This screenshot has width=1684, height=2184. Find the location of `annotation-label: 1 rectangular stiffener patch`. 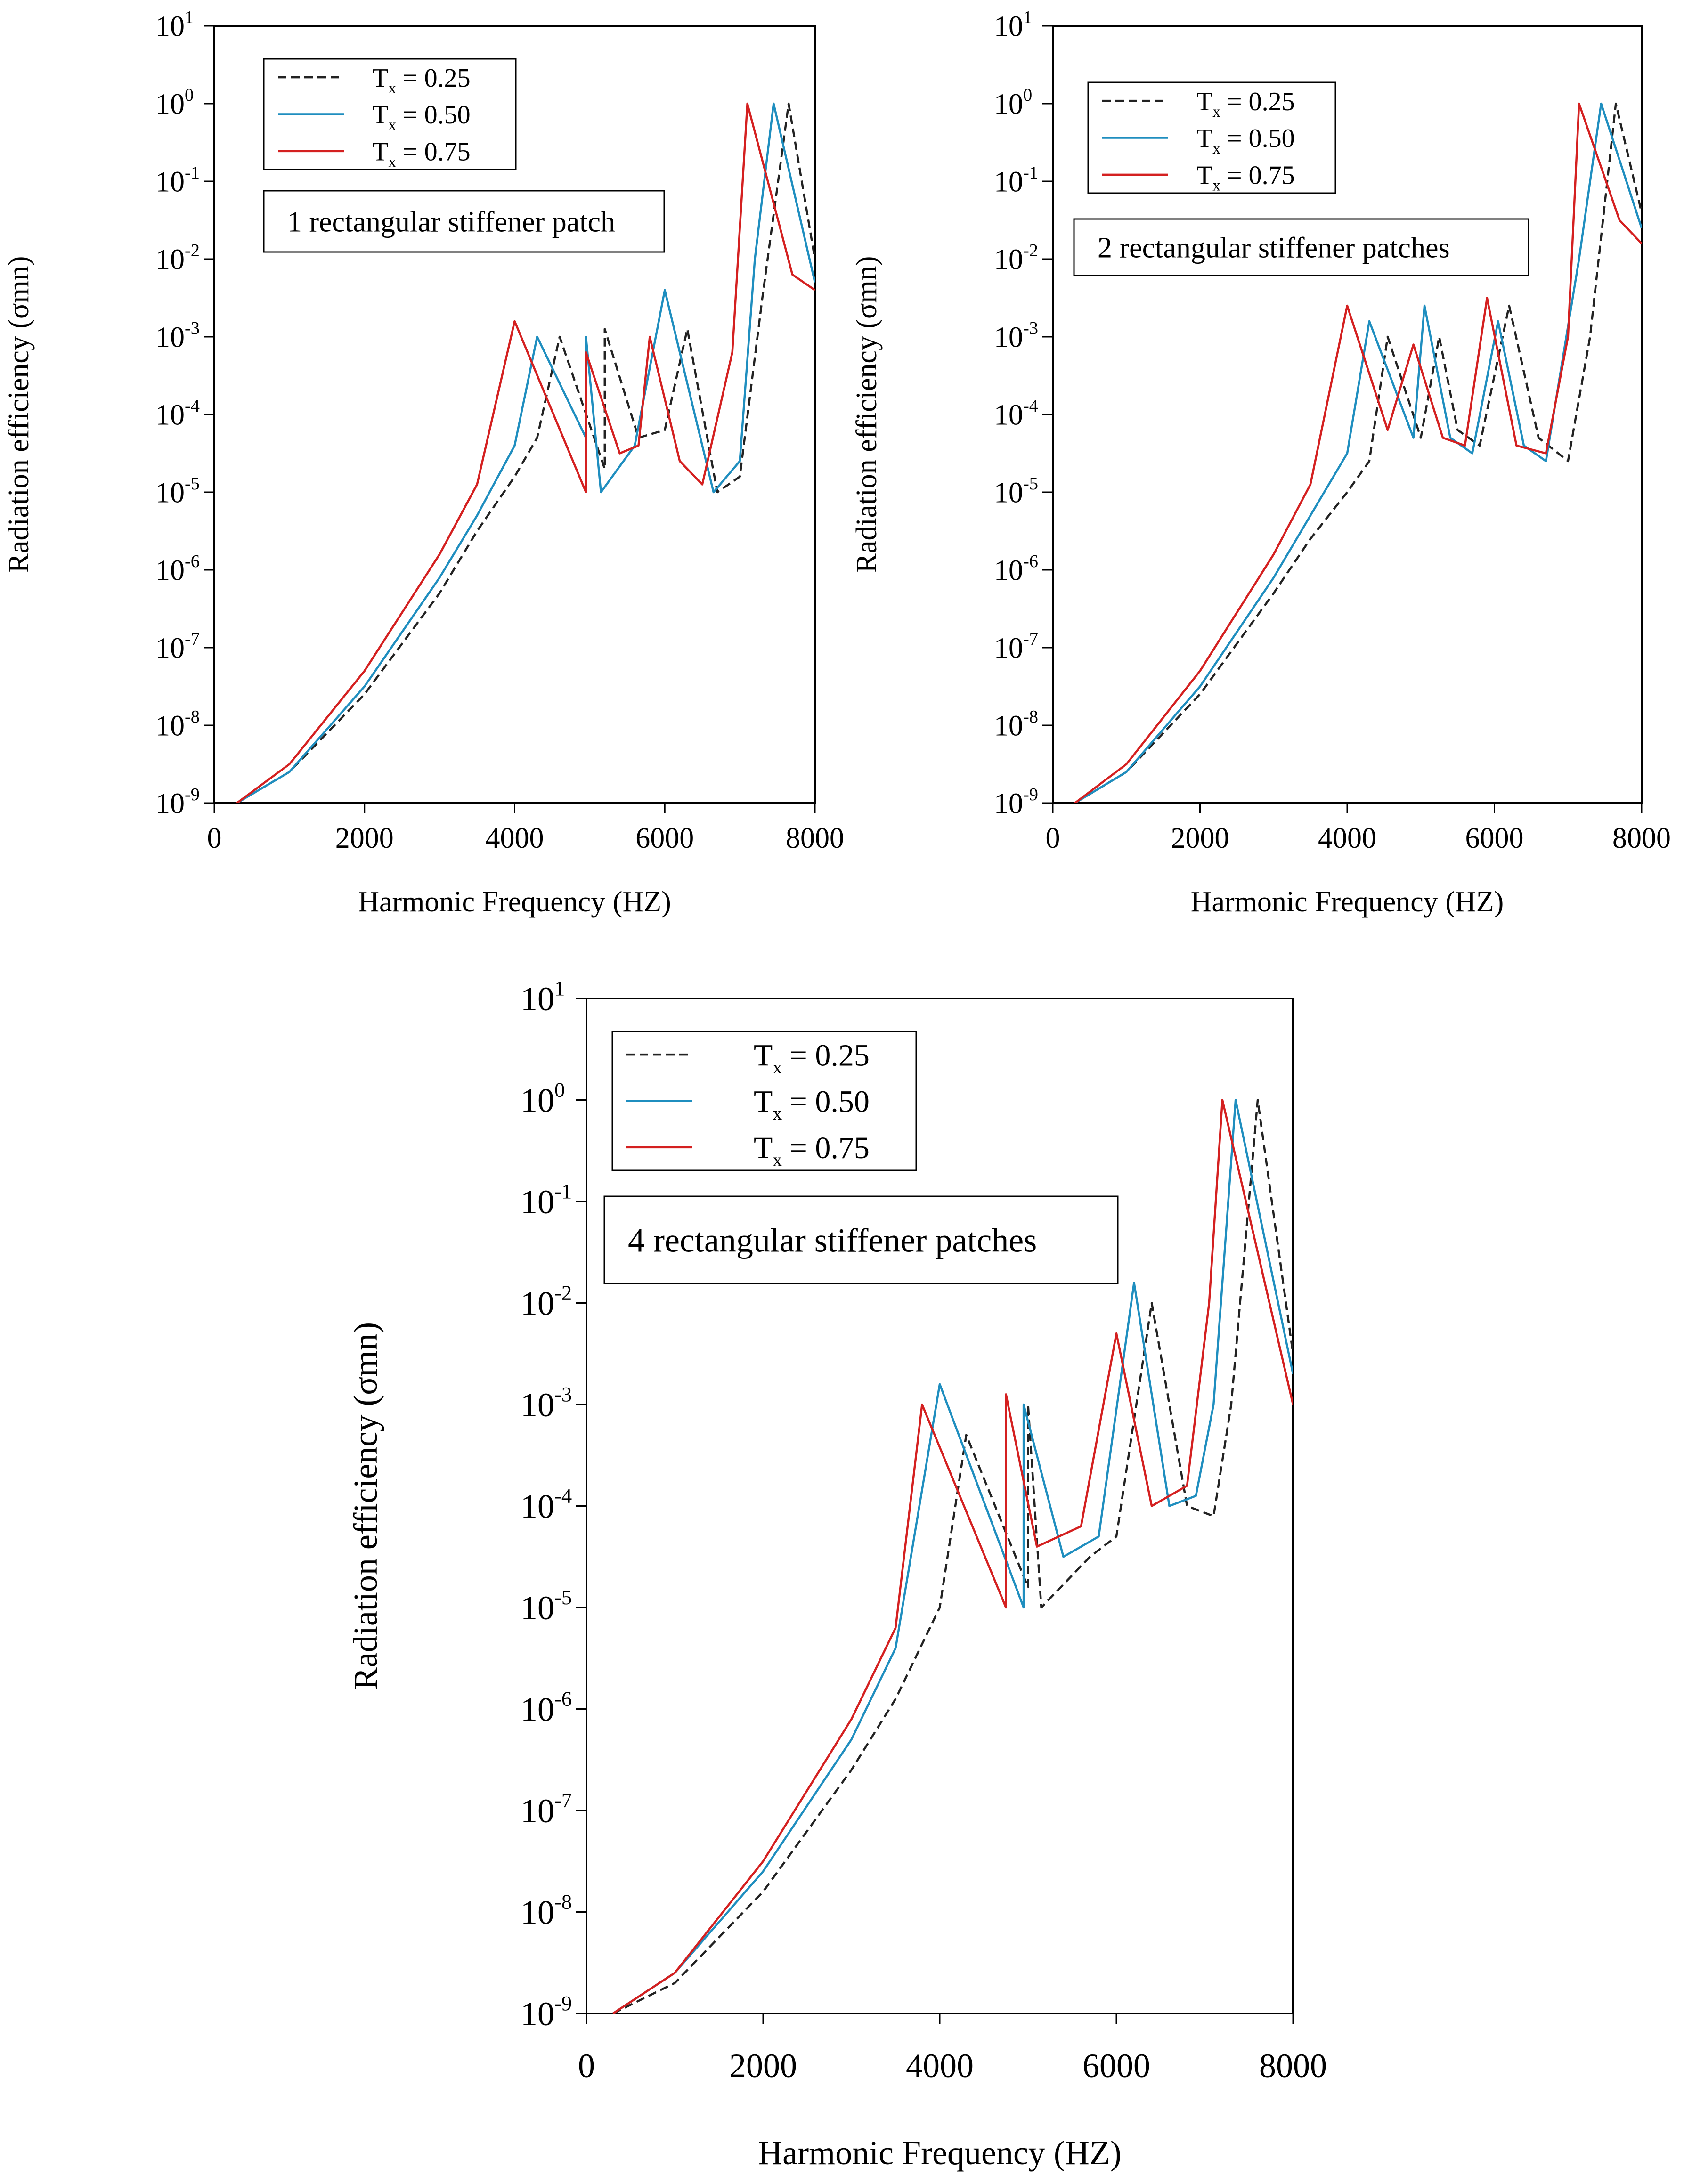

annotation-label: 1 rectangular stiffener patch is located at coordinates (451, 222).